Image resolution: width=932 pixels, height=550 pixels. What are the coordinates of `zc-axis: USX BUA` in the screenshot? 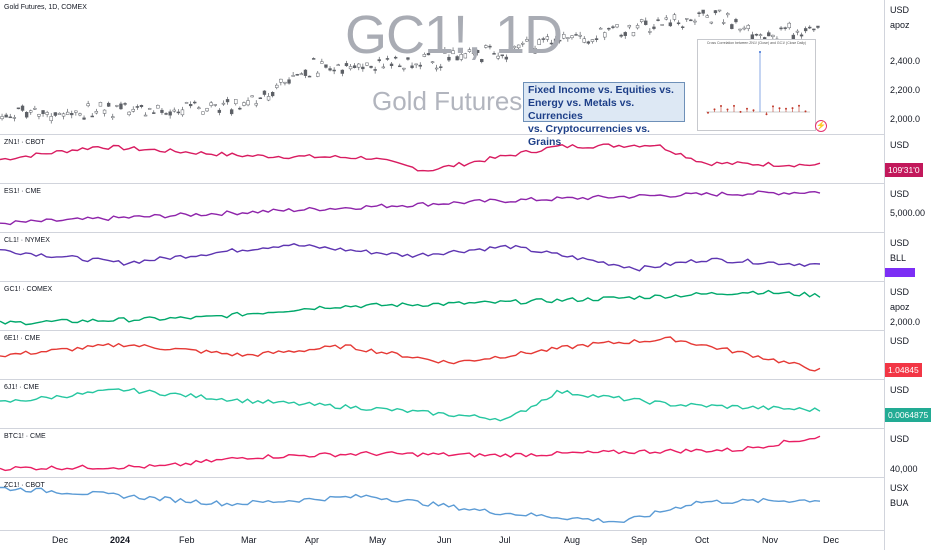 It's located at (908, 504).